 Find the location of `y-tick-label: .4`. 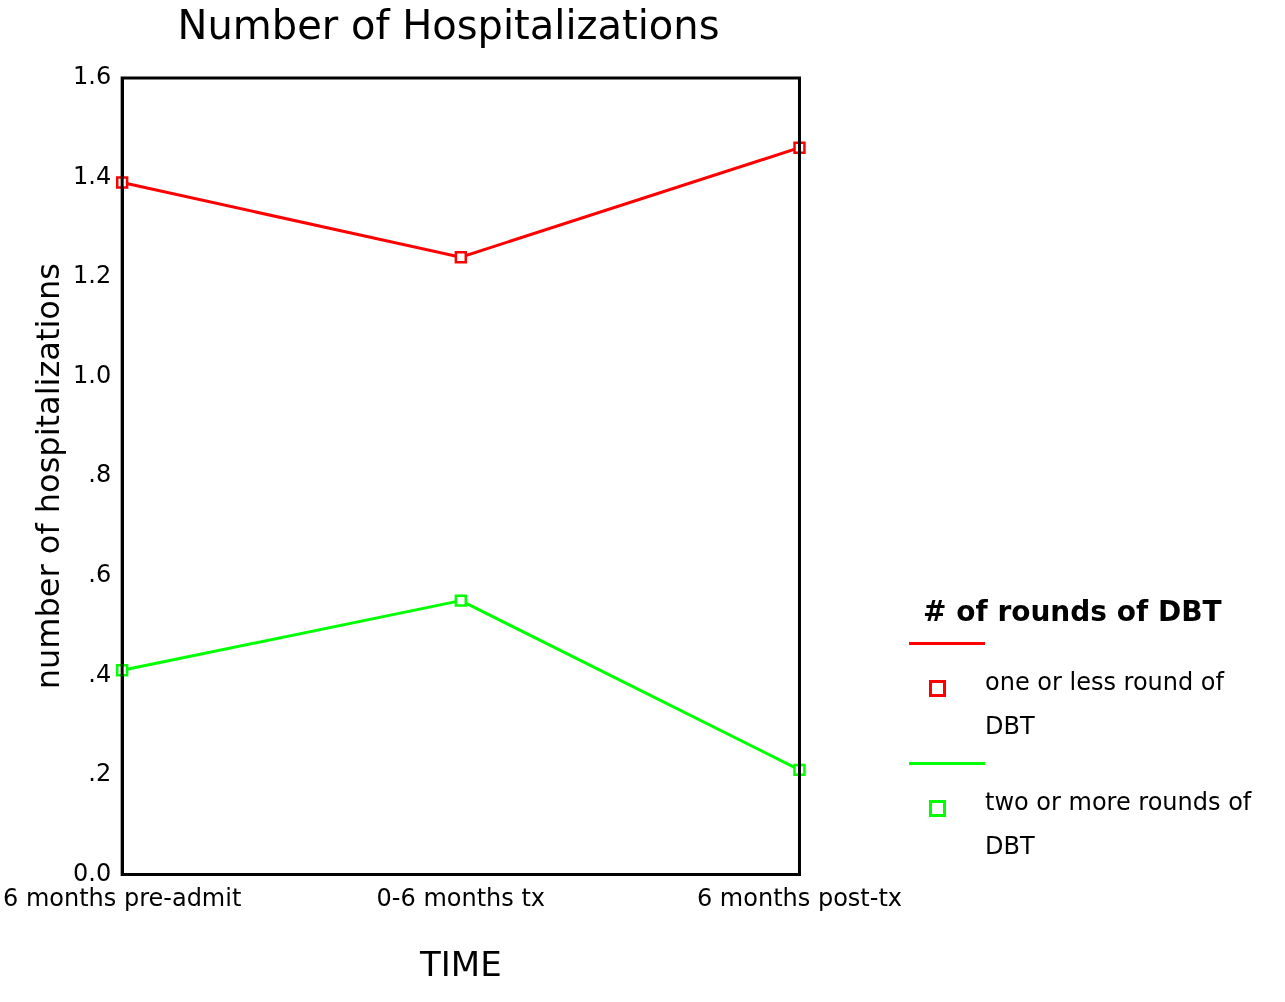

y-tick-label: .4 is located at coordinates (100, 673).